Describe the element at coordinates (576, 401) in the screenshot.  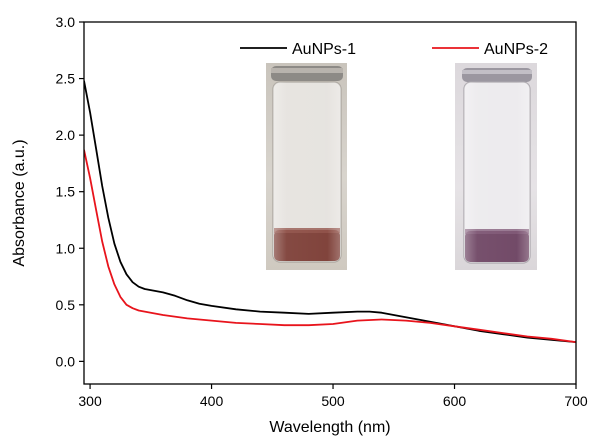
I see `x-tick-label: 700` at that location.